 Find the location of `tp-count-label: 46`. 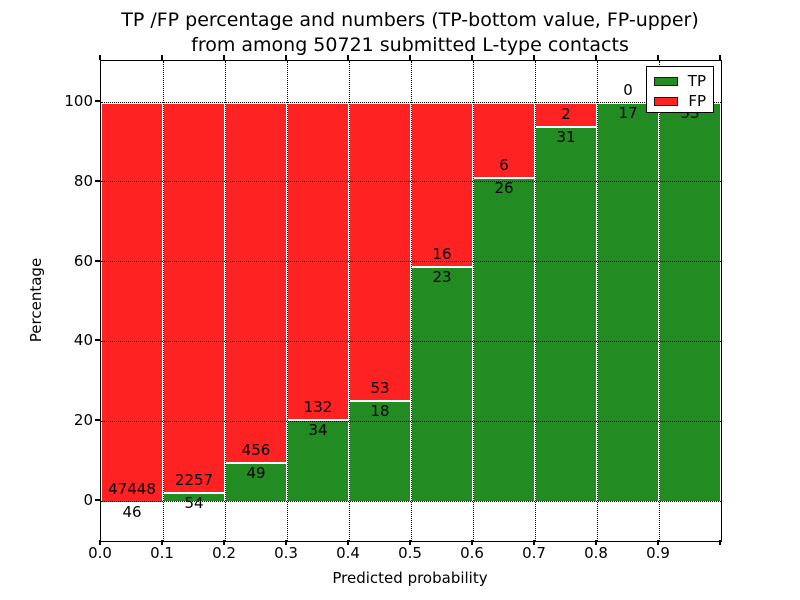

tp-count-label: 46 is located at coordinates (132, 511).